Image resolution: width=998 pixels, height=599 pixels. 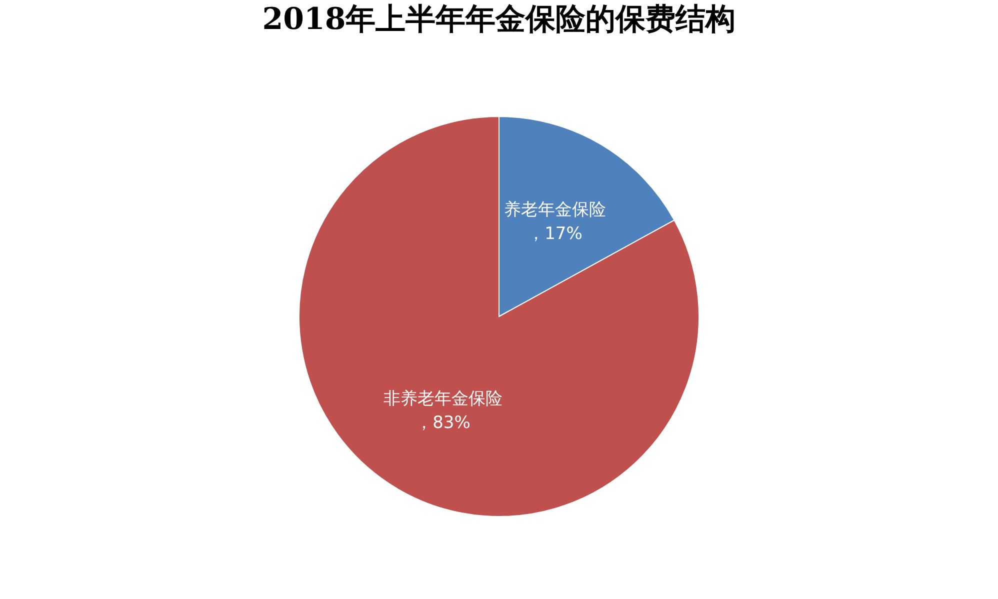 I want to click on data-label: ，17%, so click(x=555, y=234).